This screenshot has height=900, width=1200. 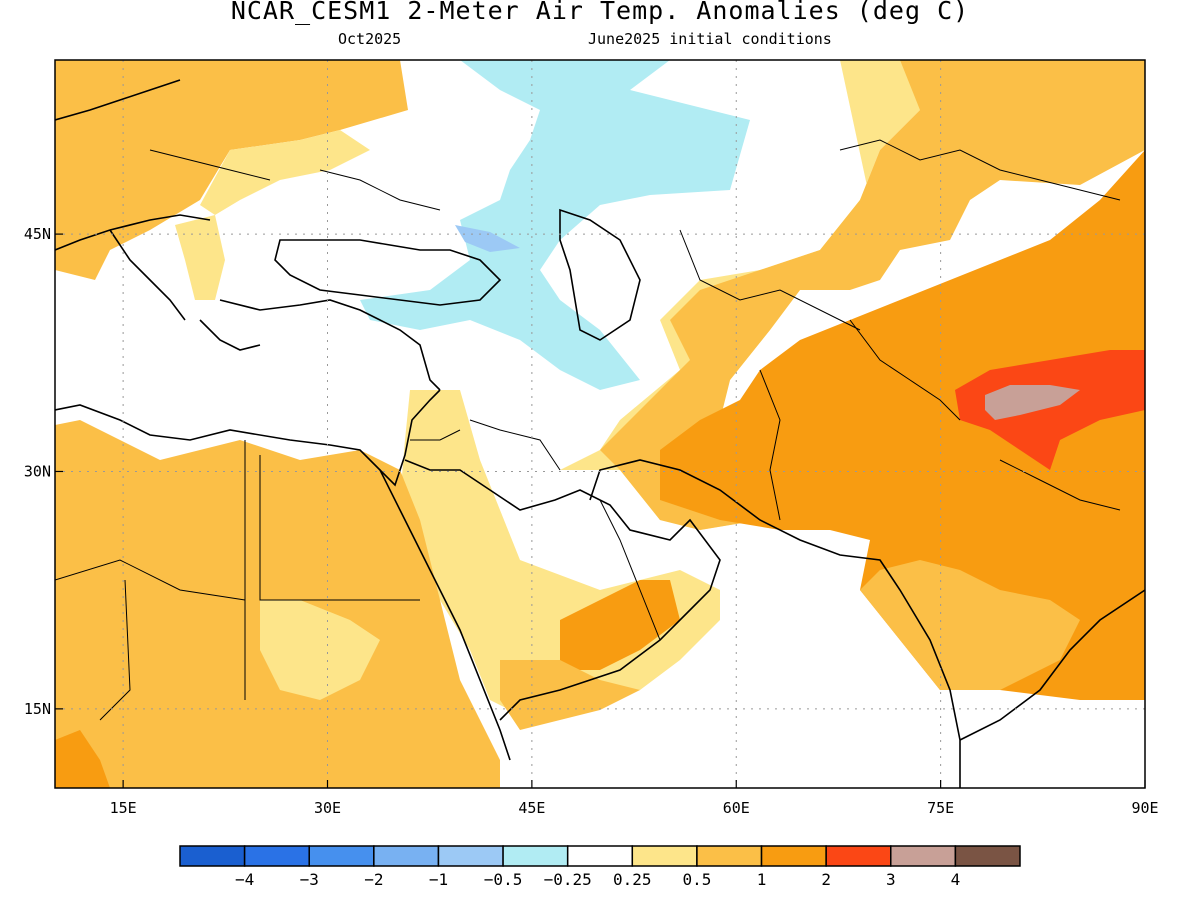 I want to click on initial-conditions: June2025 initial conditions, so click(x=710, y=39).